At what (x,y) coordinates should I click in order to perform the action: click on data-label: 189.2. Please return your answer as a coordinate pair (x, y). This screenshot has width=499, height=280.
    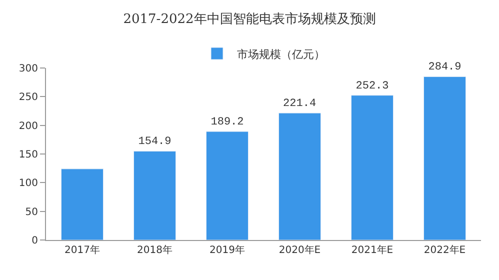
    Looking at the image, I should click on (227, 122).